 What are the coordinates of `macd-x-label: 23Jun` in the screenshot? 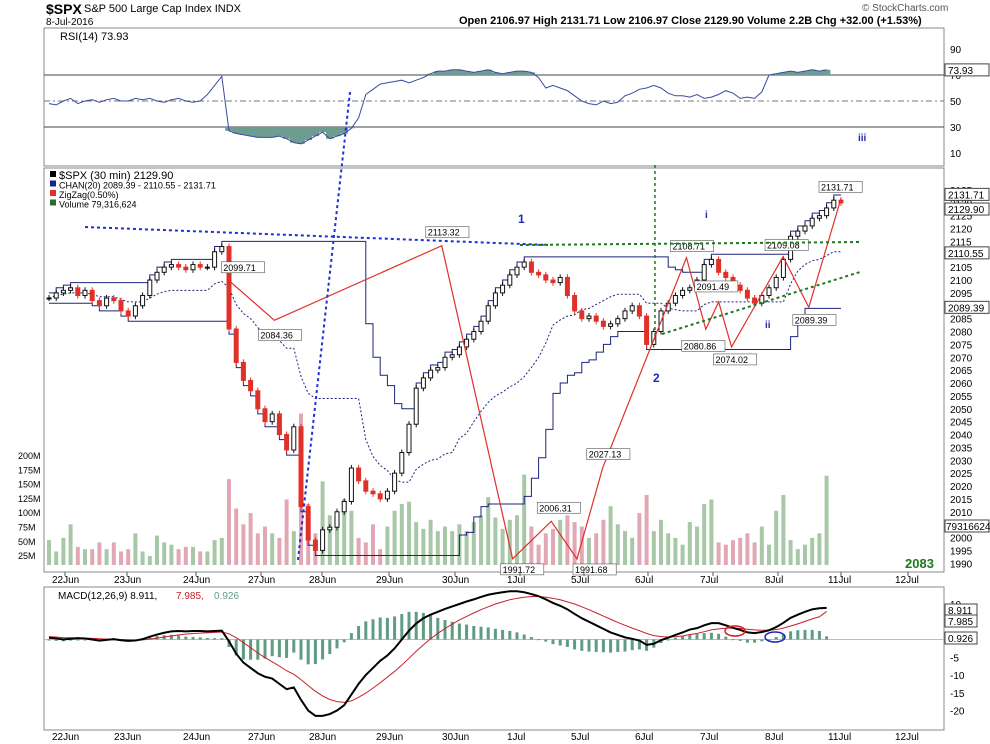 It's located at (127, 737).